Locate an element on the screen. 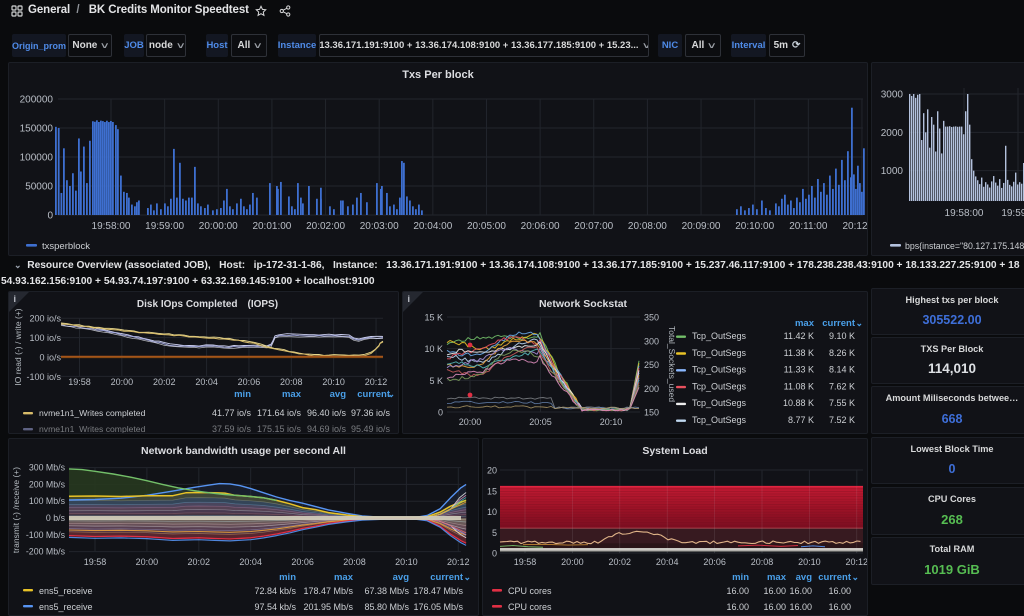 Image resolution: width=1024 pixels, height=616 pixels. svg-text: 200 io/s is located at coordinates (45, 319).